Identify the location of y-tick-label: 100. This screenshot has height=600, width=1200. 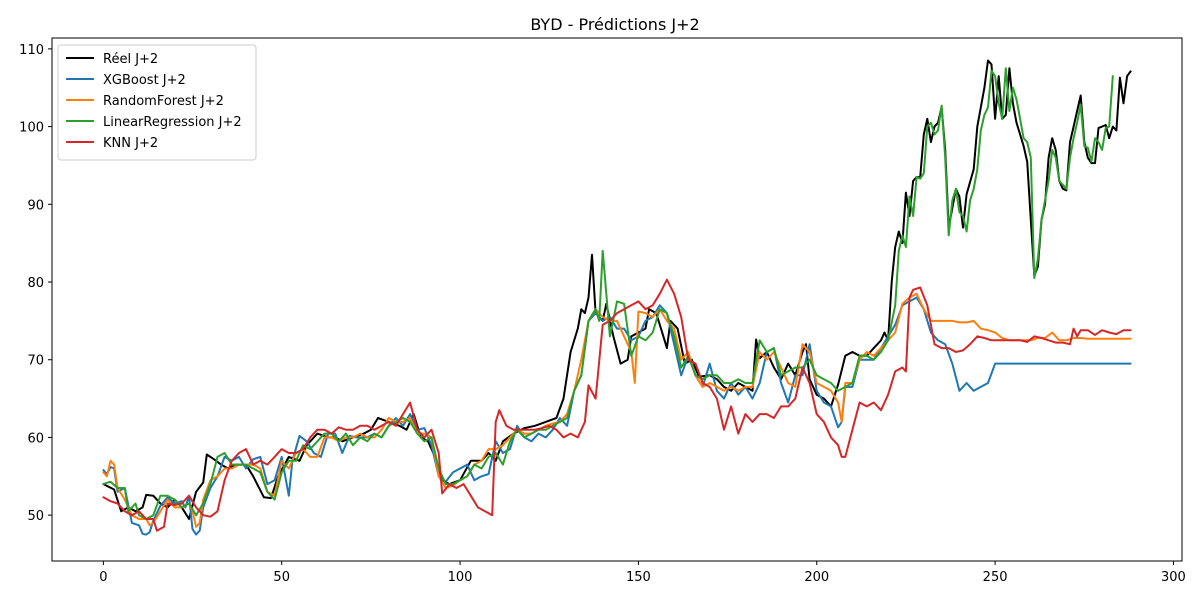
(31, 128).